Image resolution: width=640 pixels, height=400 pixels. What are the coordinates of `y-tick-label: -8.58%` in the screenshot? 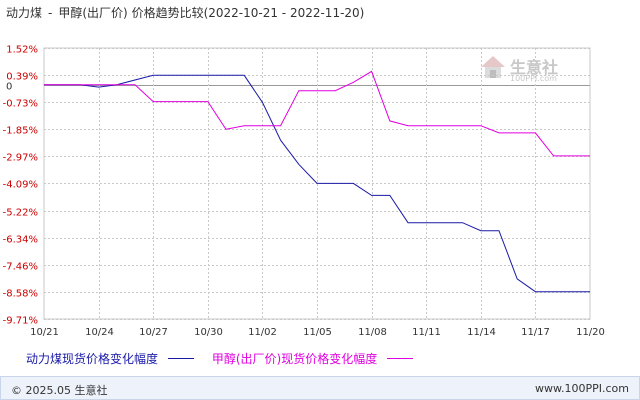 It's located at (20, 294).